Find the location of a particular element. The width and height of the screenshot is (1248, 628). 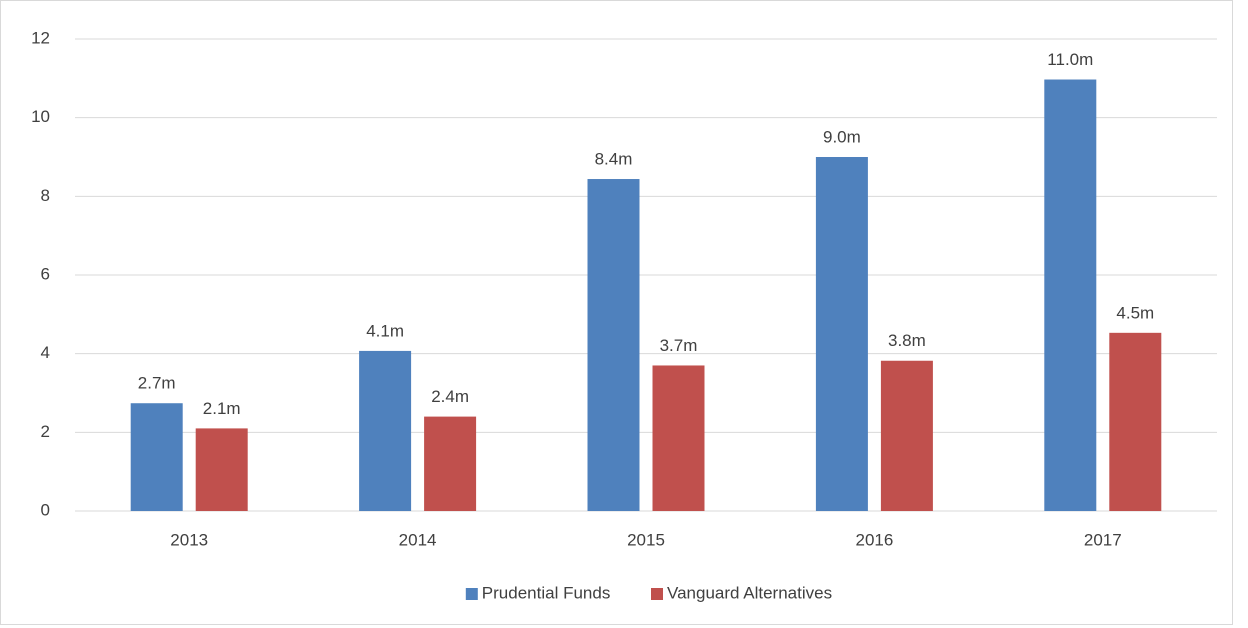

data-label: 2.1m is located at coordinates (222, 408).